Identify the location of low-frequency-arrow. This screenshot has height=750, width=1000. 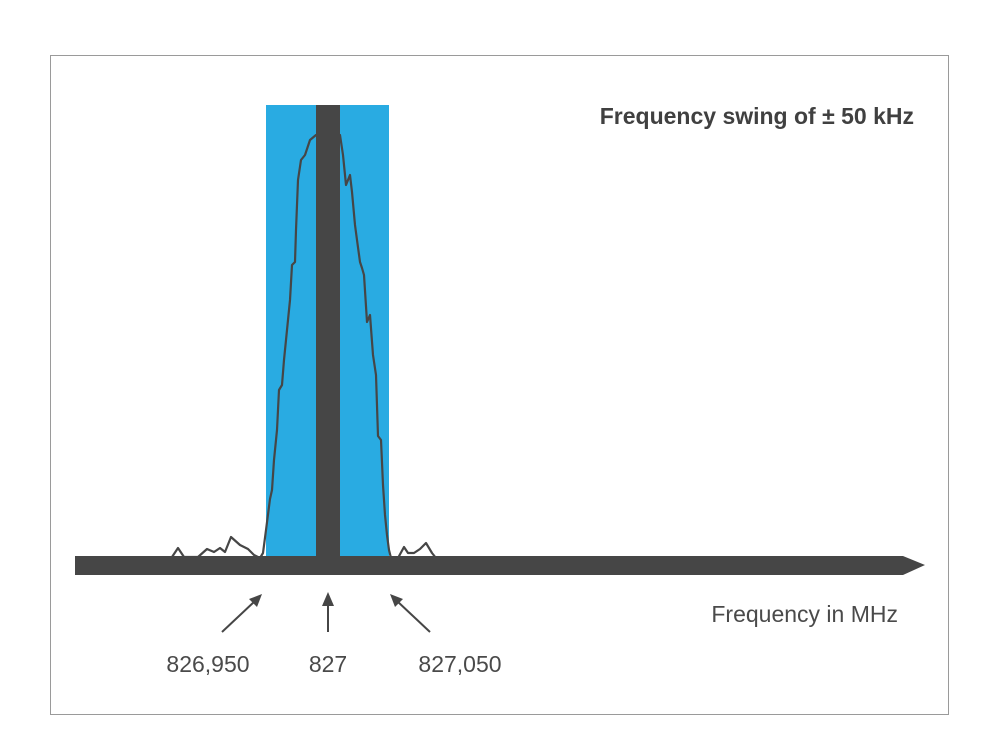
(241, 613).